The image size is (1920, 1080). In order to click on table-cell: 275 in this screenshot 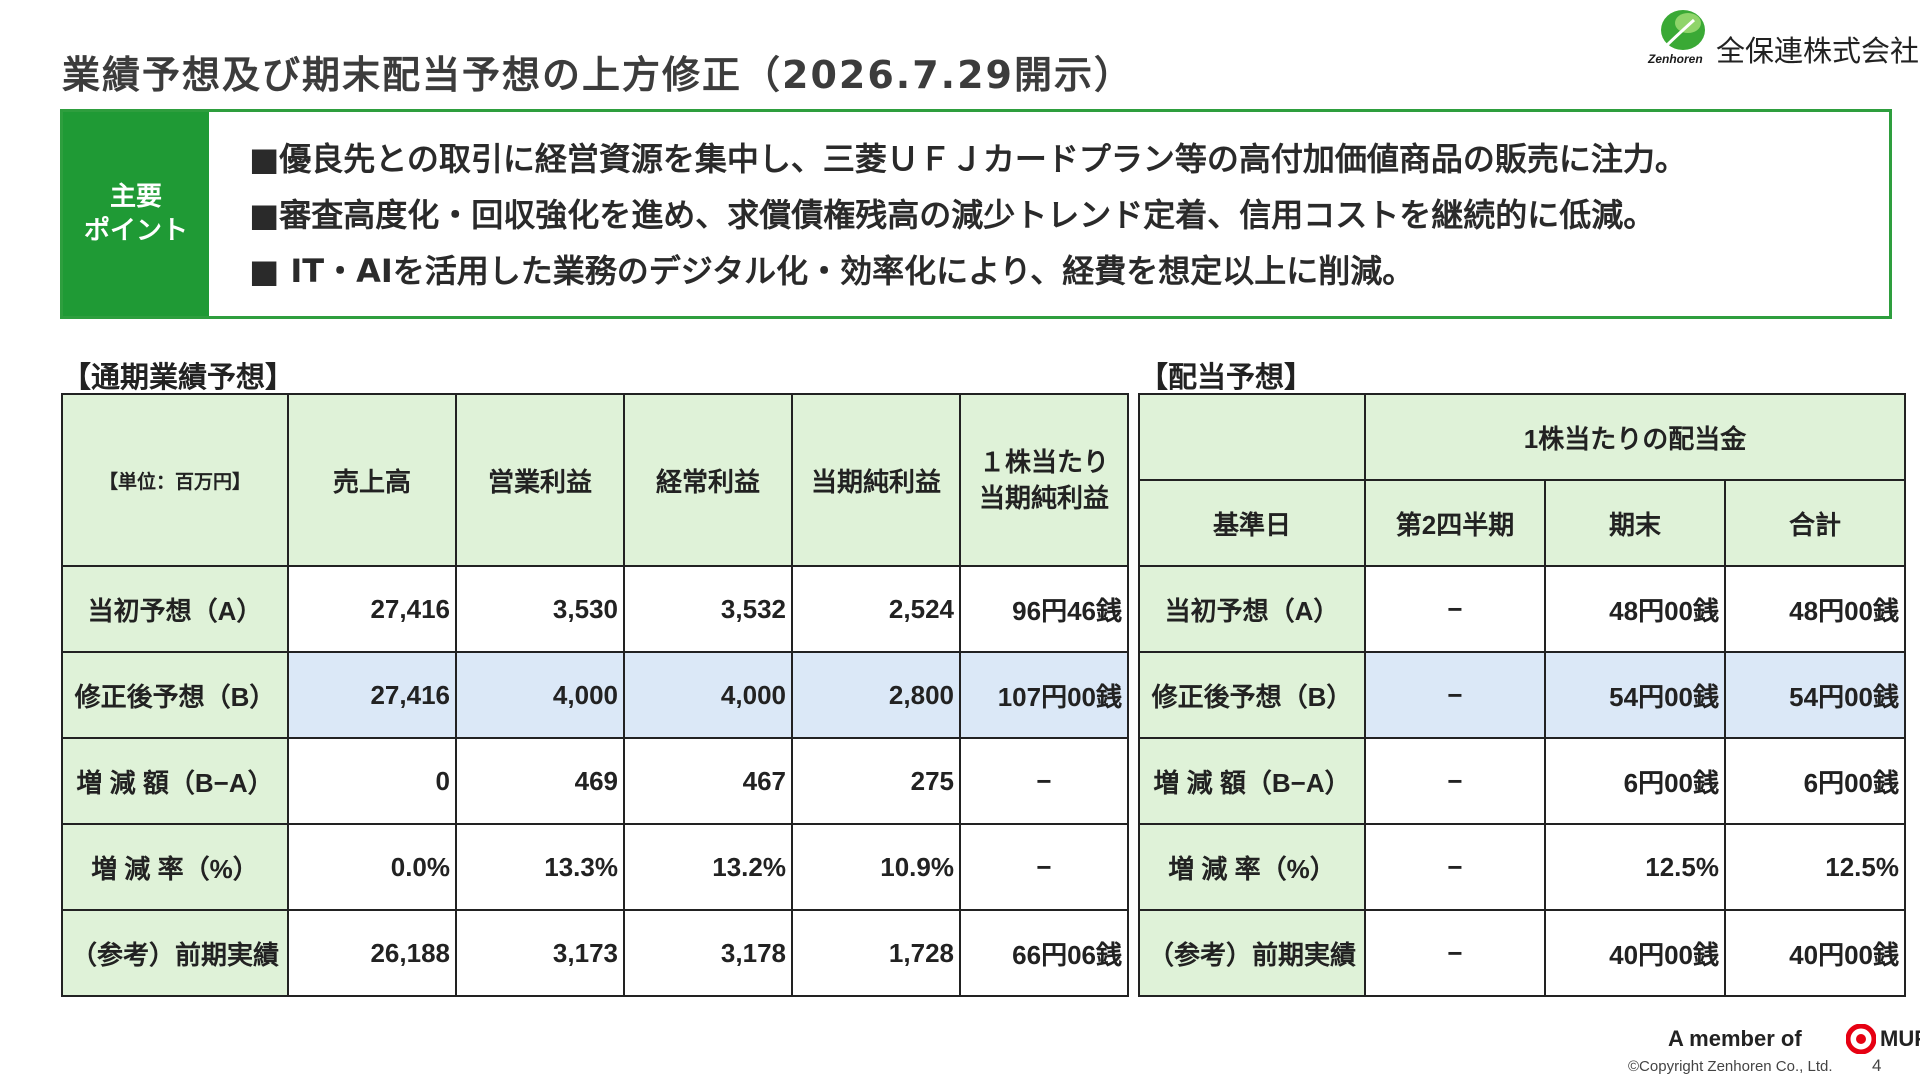, I will do `click(876, 781)`.